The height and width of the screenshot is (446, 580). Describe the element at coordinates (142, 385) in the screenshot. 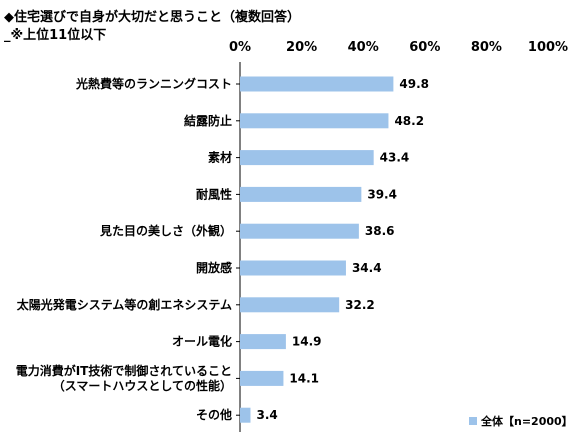

I see `category-label: （スマートハウスとしての性能）` at that location.